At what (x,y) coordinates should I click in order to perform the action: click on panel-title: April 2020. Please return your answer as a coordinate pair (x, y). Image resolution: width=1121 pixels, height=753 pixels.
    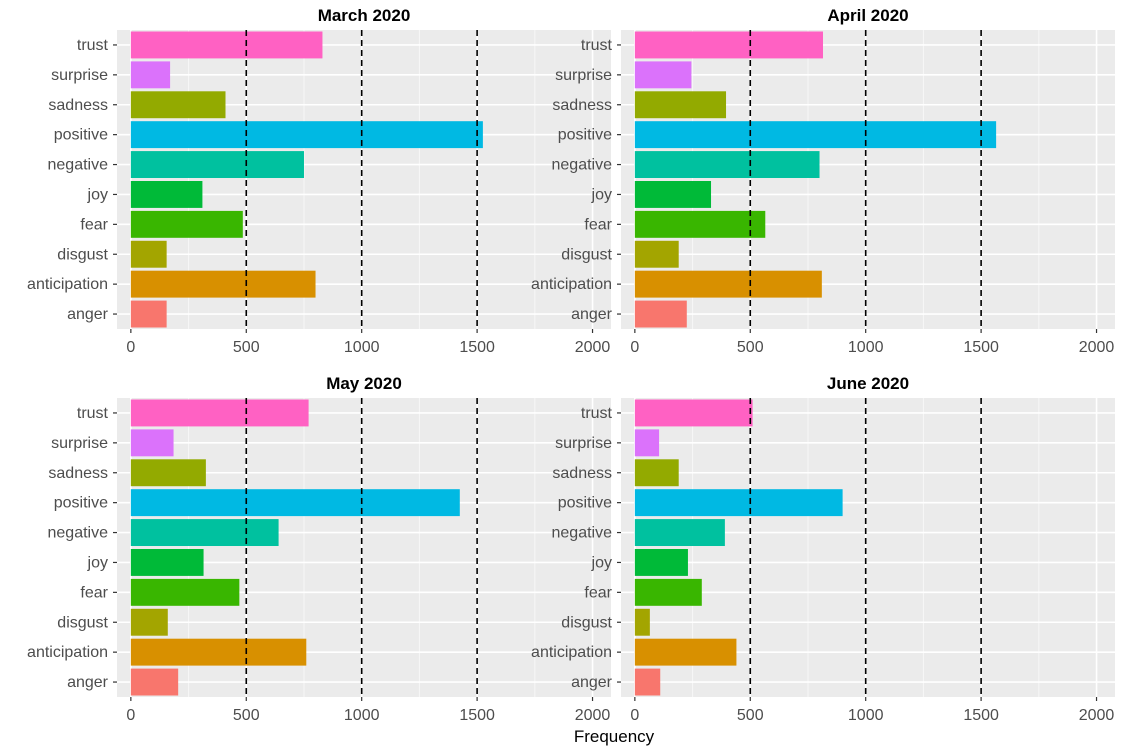
    Looking at the image, I should click on (867, 15).